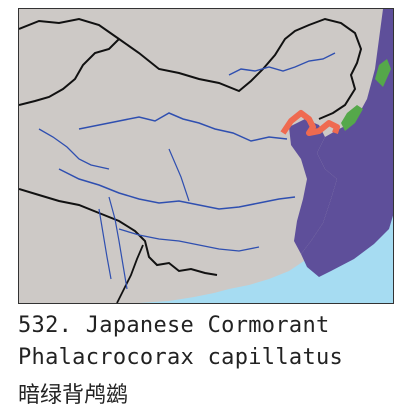 This screenshot has height=420, width=418. What do you see at coordinates (313, 186) in the screenshot?
I see `range-resident-bohai` at bounding box center [313, 186].